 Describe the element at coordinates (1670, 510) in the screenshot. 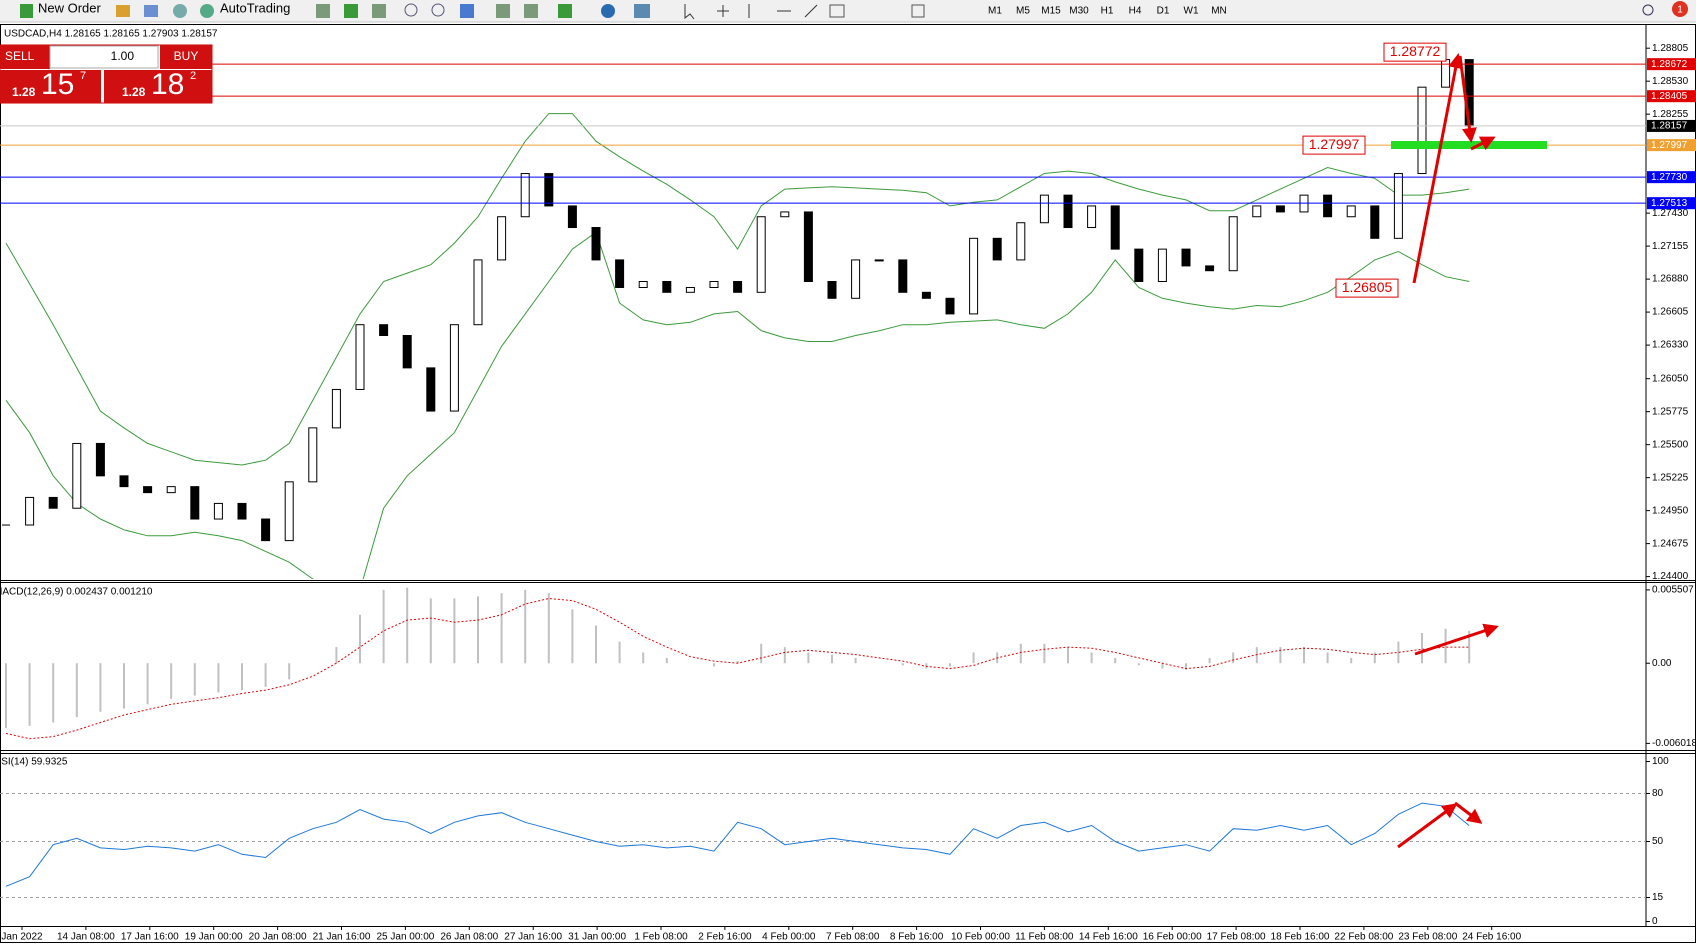

I see `y-tick-label: 1.24950` at that location.